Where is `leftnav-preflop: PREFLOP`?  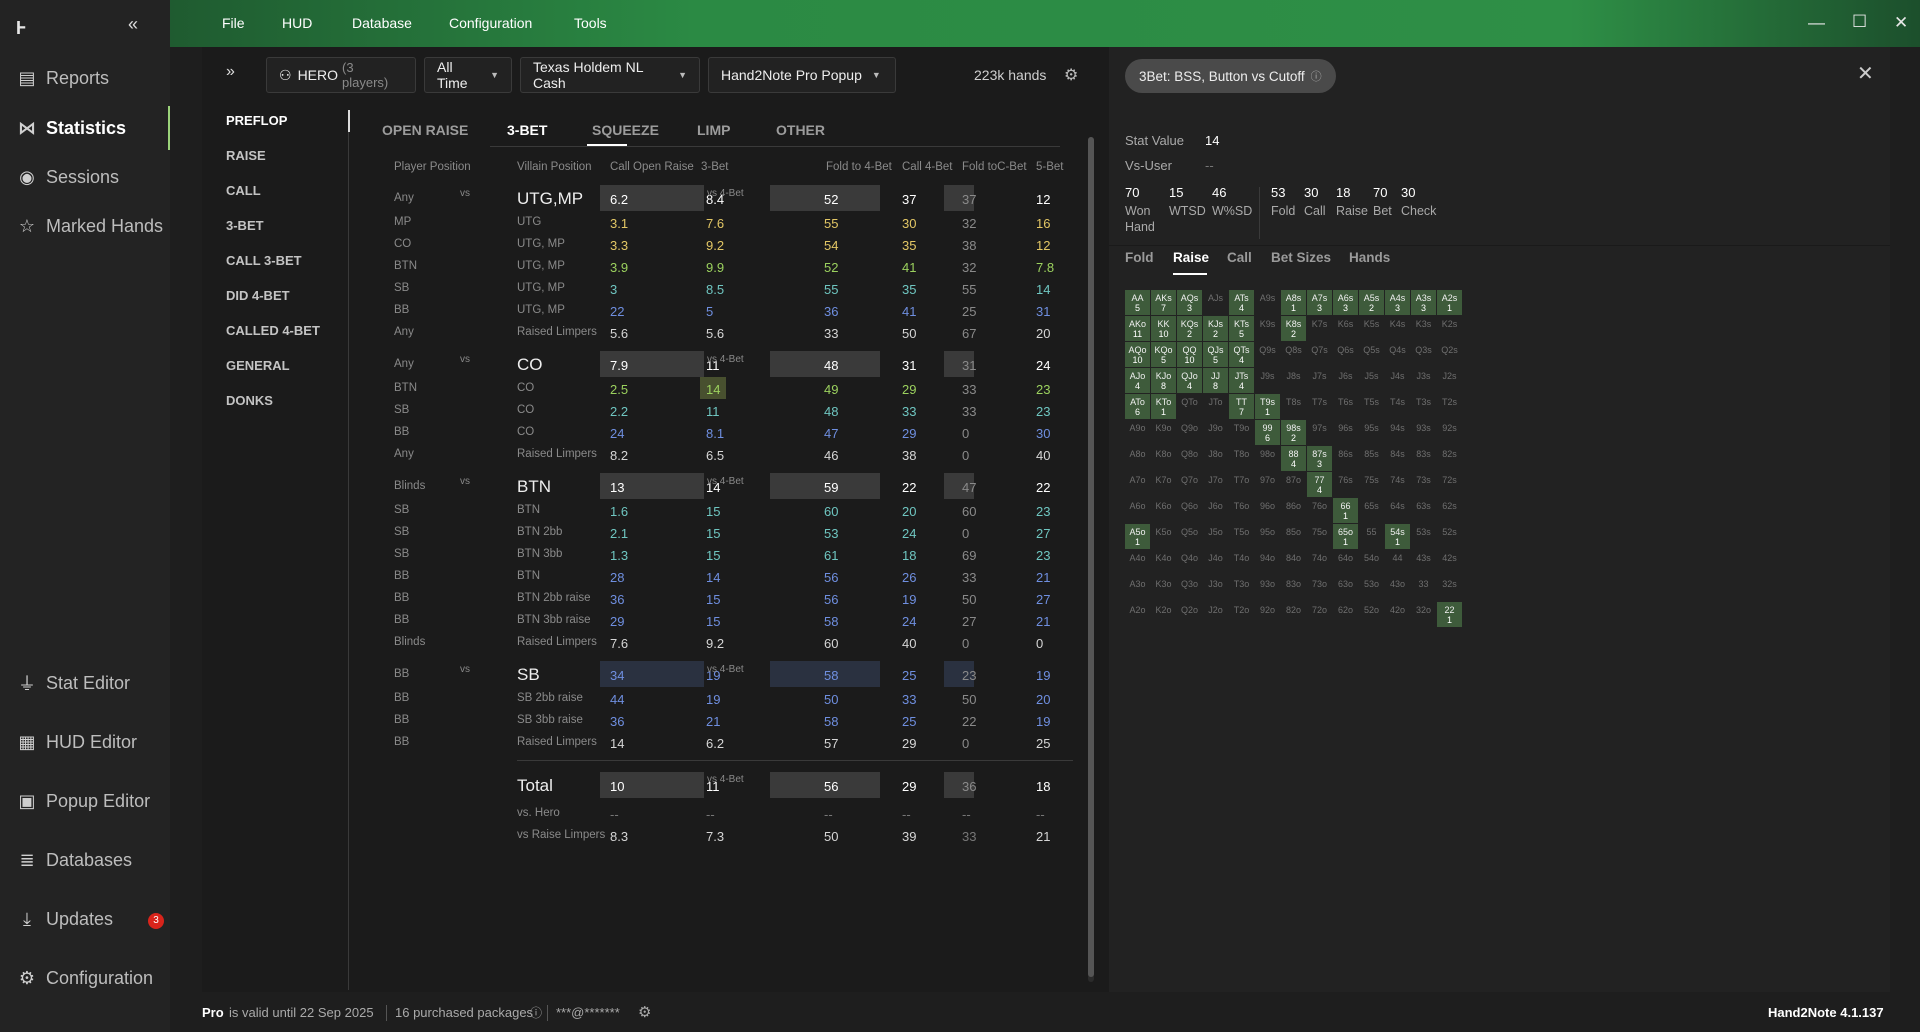 leftnav-preflop: PREFLOP is located at coordinates (257, 120).